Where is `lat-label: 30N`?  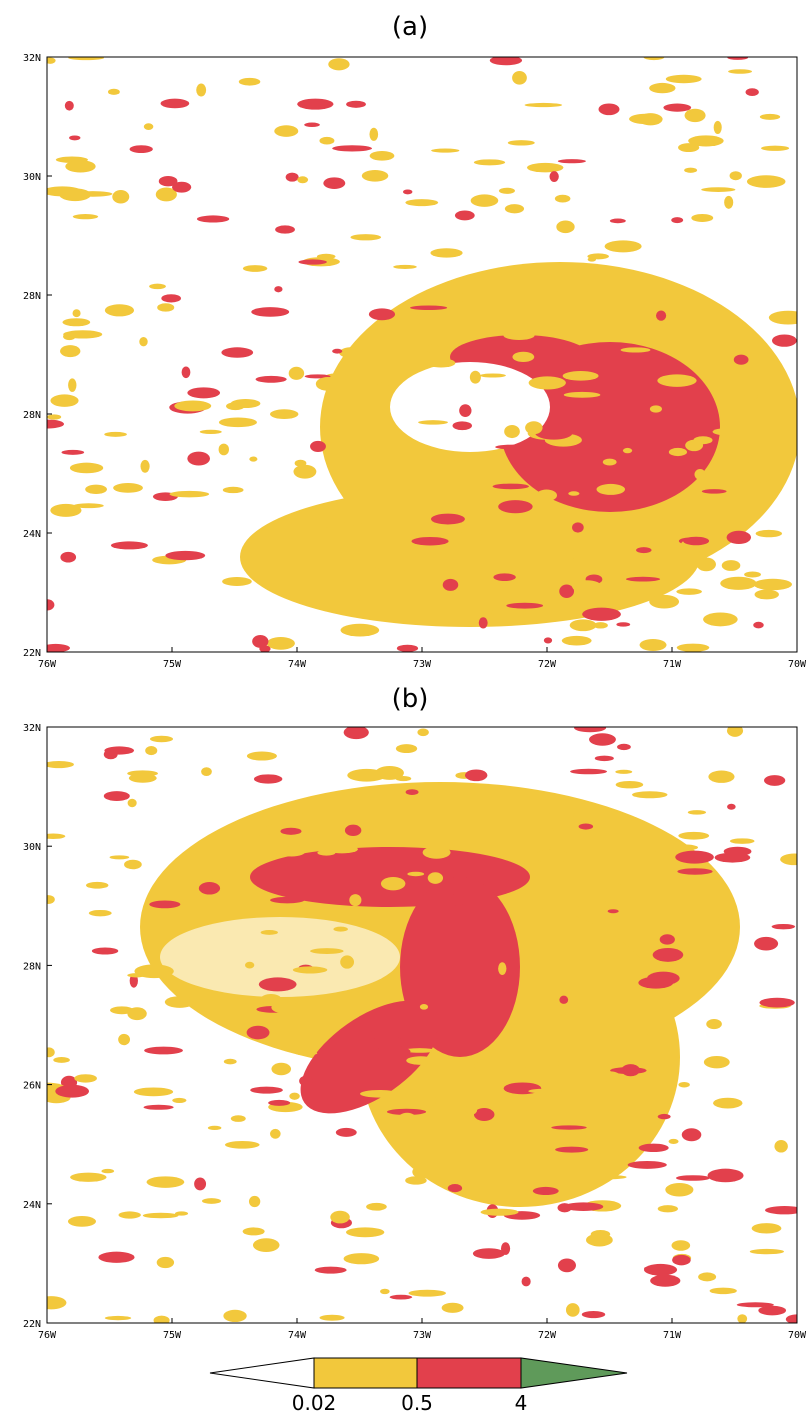 lat-label: 30N is located at coordinates (32, 847).